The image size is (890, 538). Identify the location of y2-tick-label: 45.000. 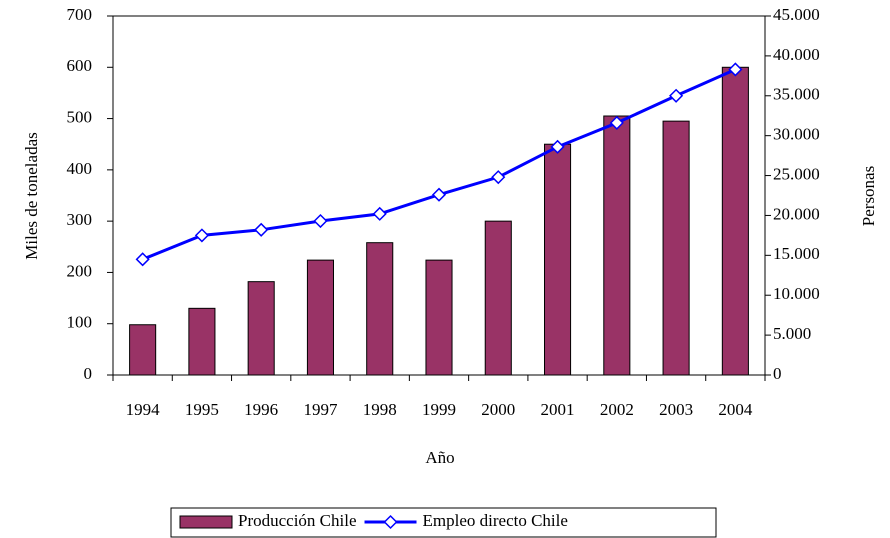
(796, 14).